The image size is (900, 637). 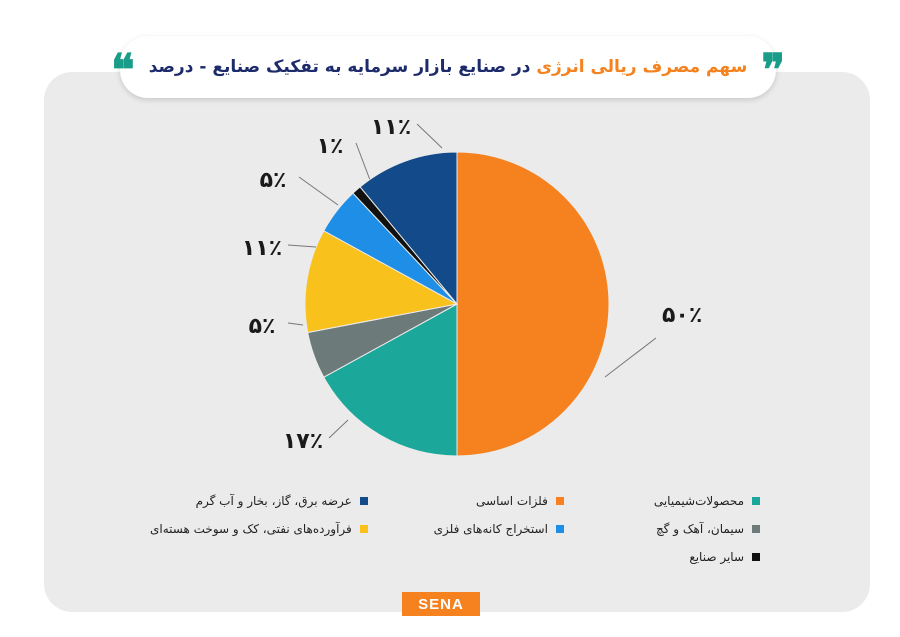 I want to click on legend-item: عرضه برق، گاز، بخار و آب گرم, so click(x=259, y=501).